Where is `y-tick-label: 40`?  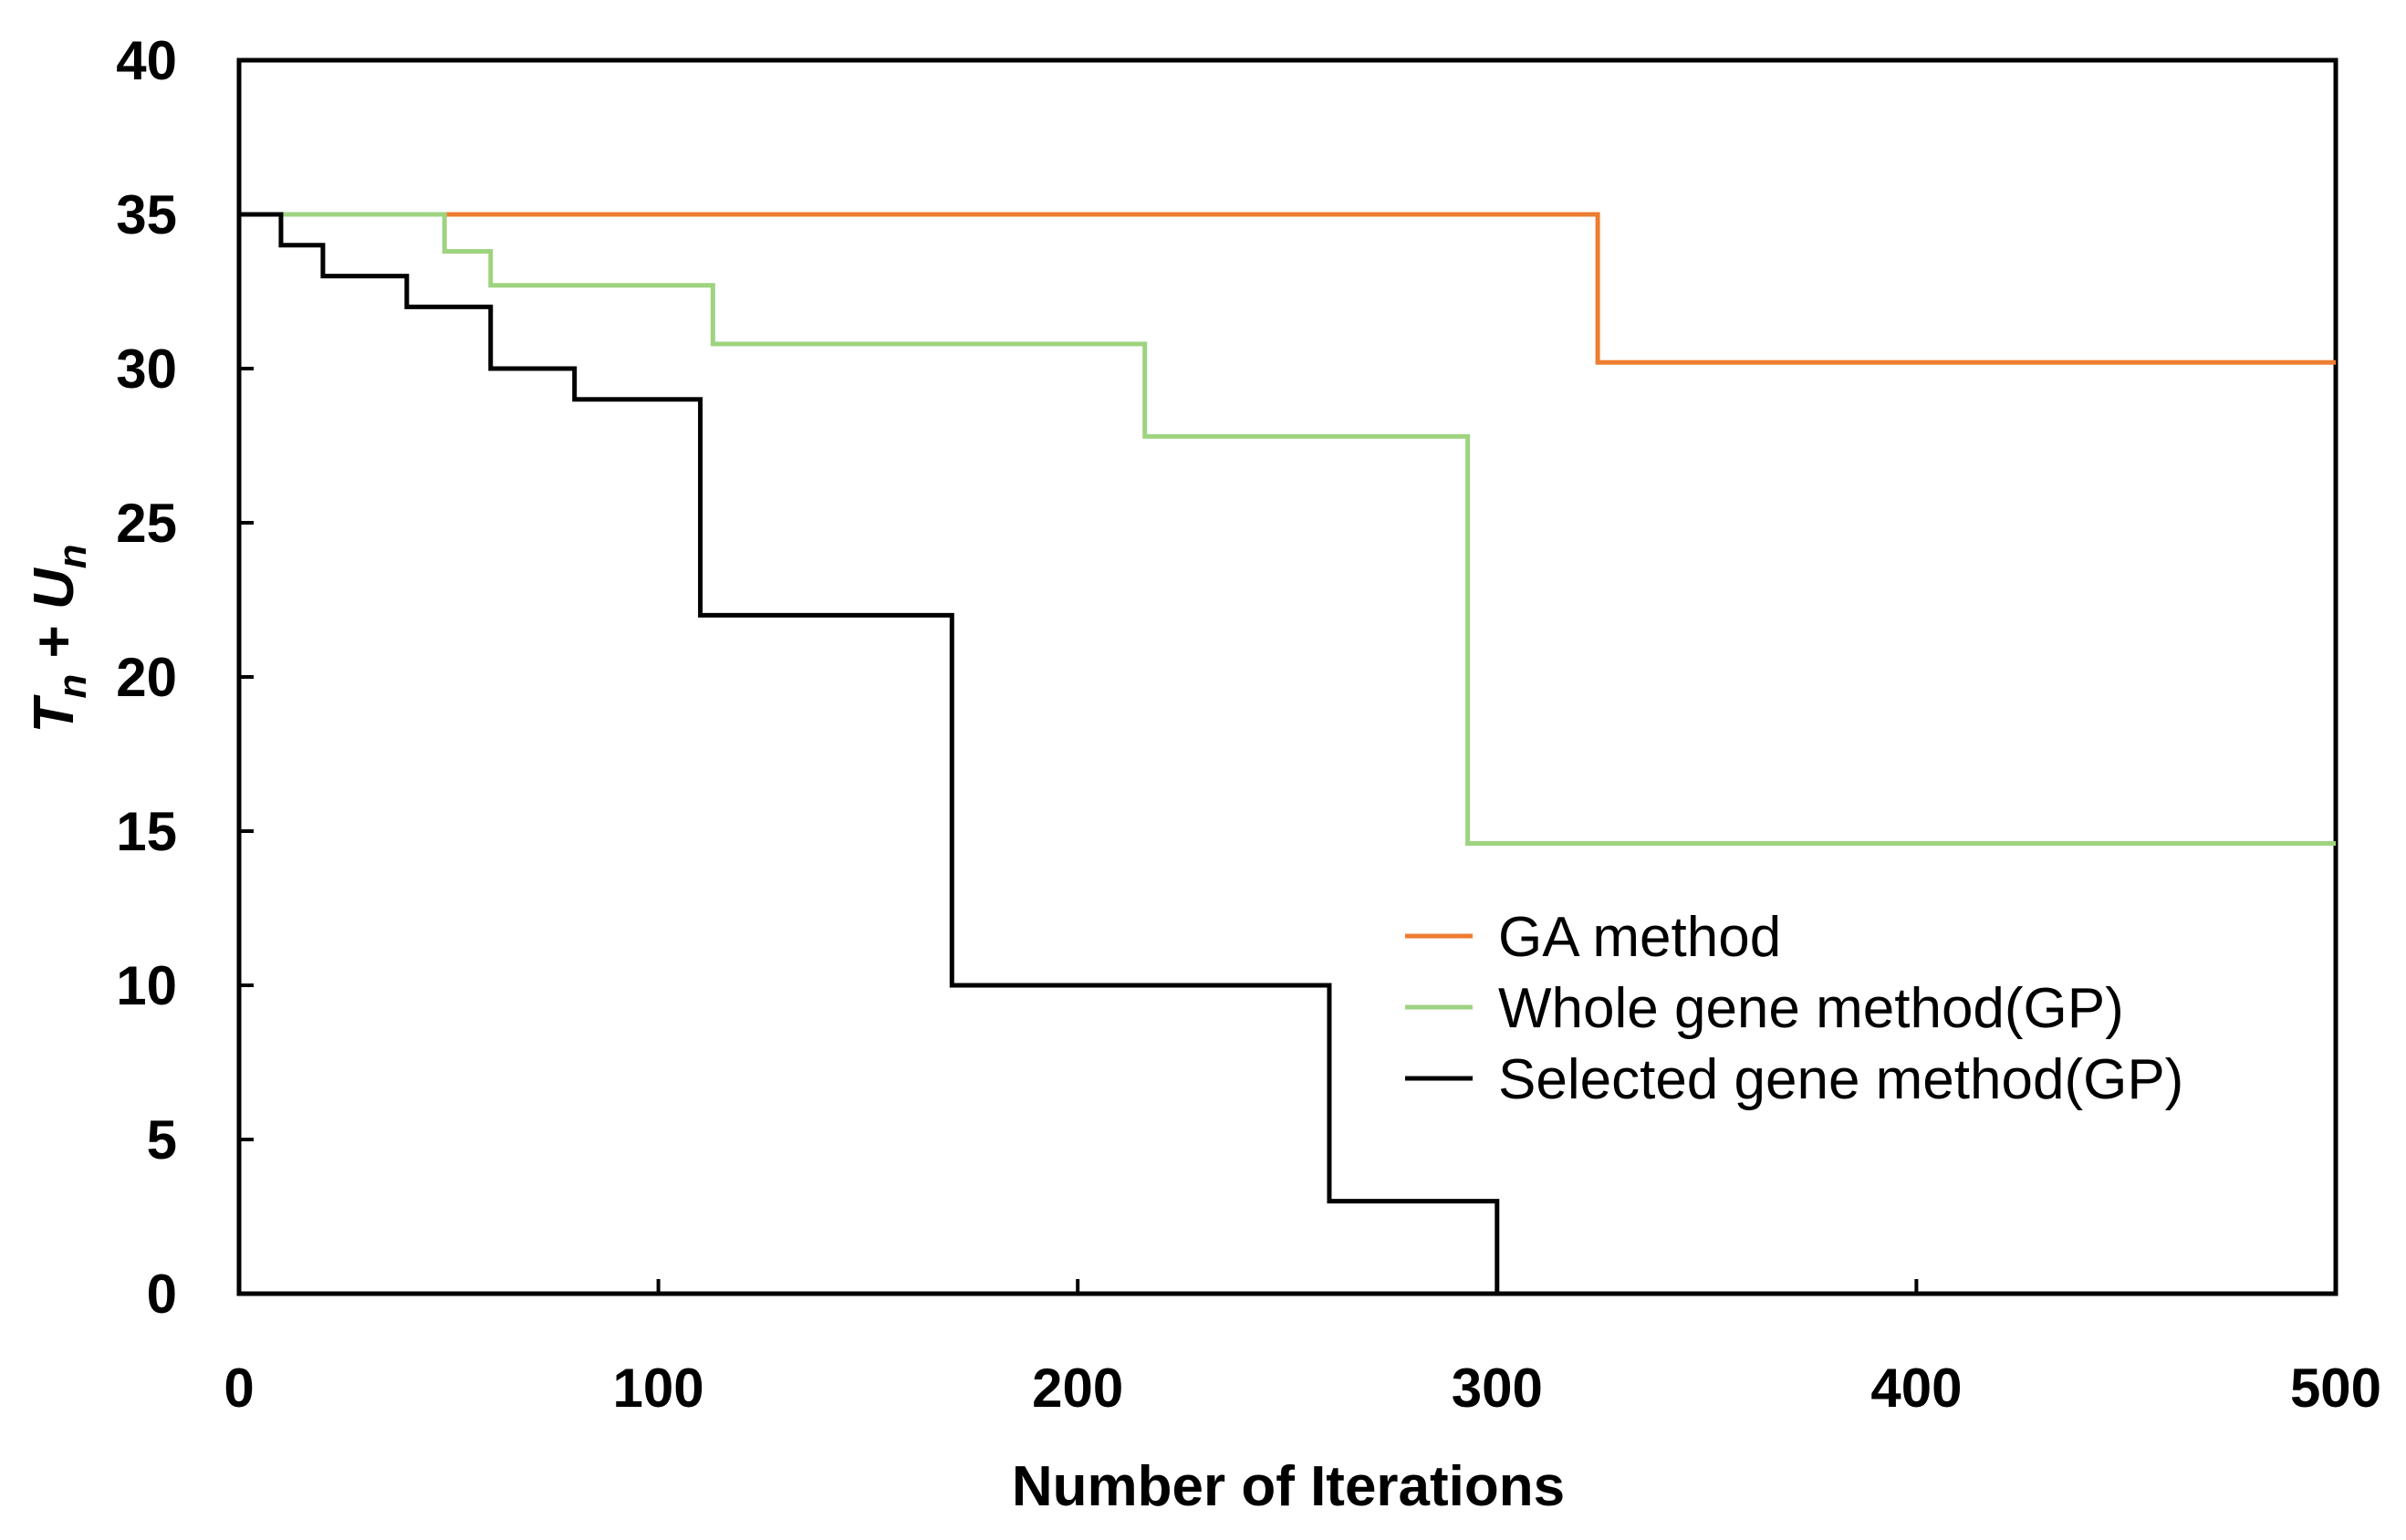 y-tick-label: 40 is located at coordinates (146, 60).